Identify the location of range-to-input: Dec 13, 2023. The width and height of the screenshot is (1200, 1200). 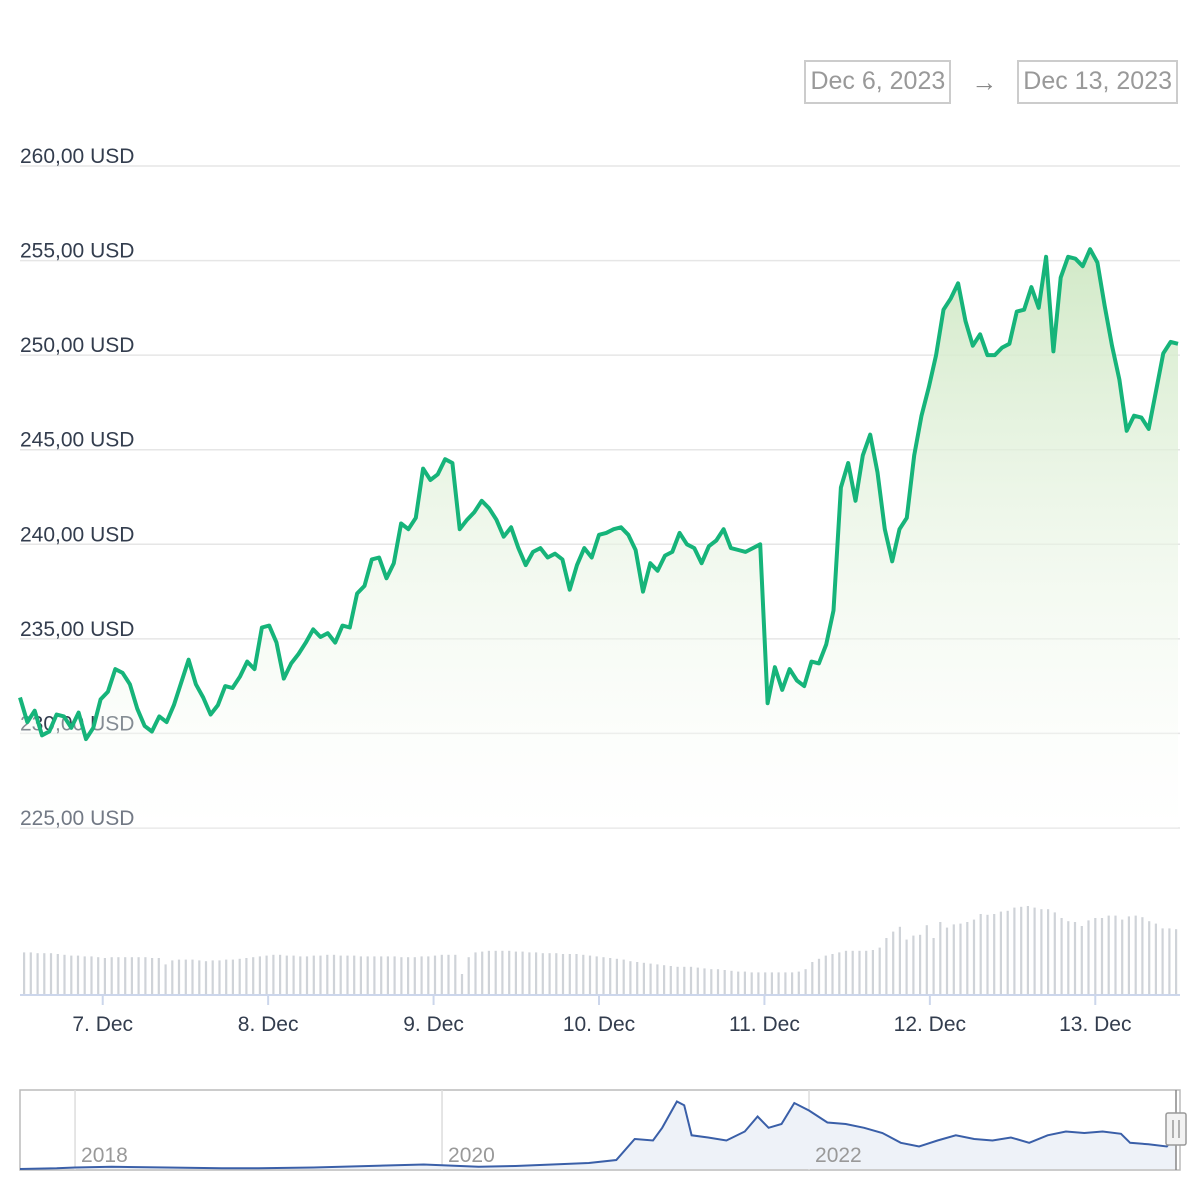
(1097, 82).